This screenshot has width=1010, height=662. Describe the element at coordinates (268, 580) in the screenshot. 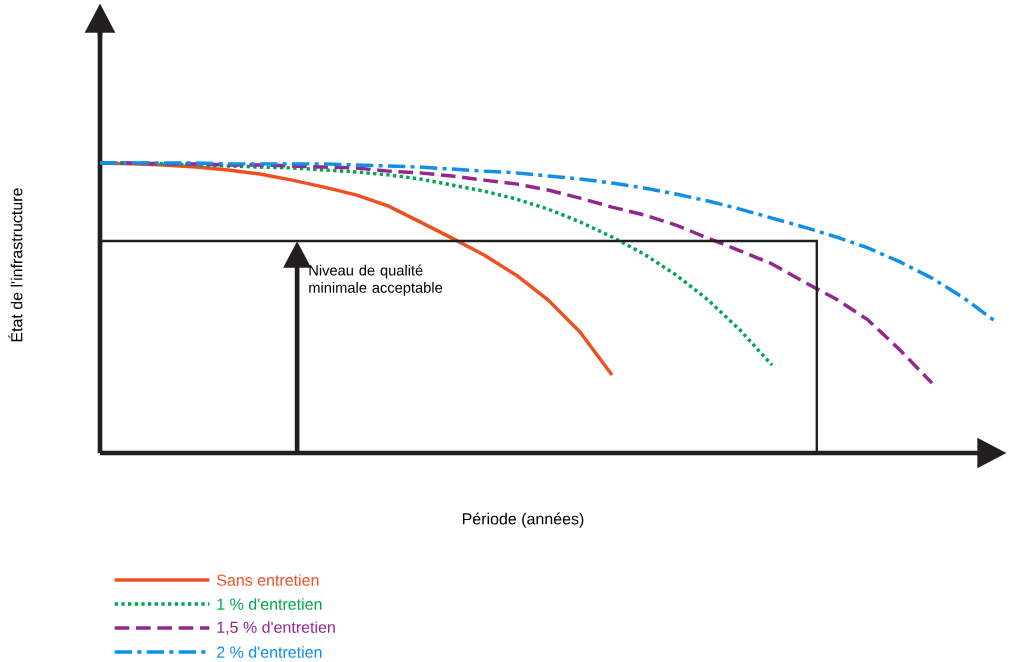

I see `text: Sans entretien` at that location.